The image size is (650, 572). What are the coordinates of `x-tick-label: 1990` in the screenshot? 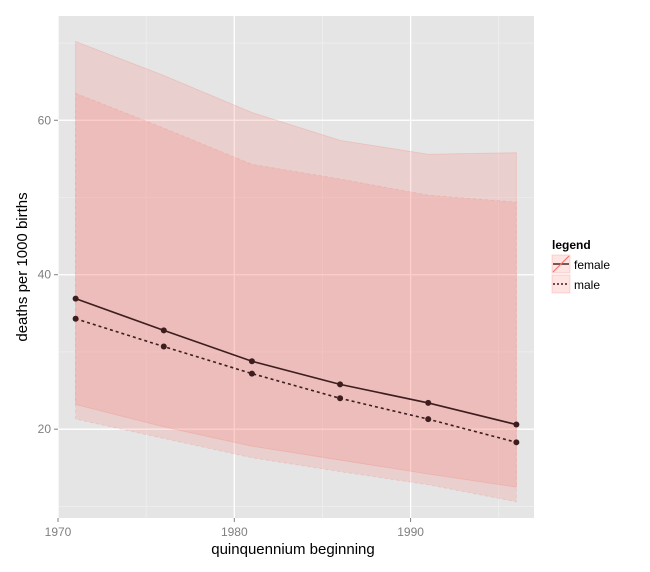 It's located at (410, 532).